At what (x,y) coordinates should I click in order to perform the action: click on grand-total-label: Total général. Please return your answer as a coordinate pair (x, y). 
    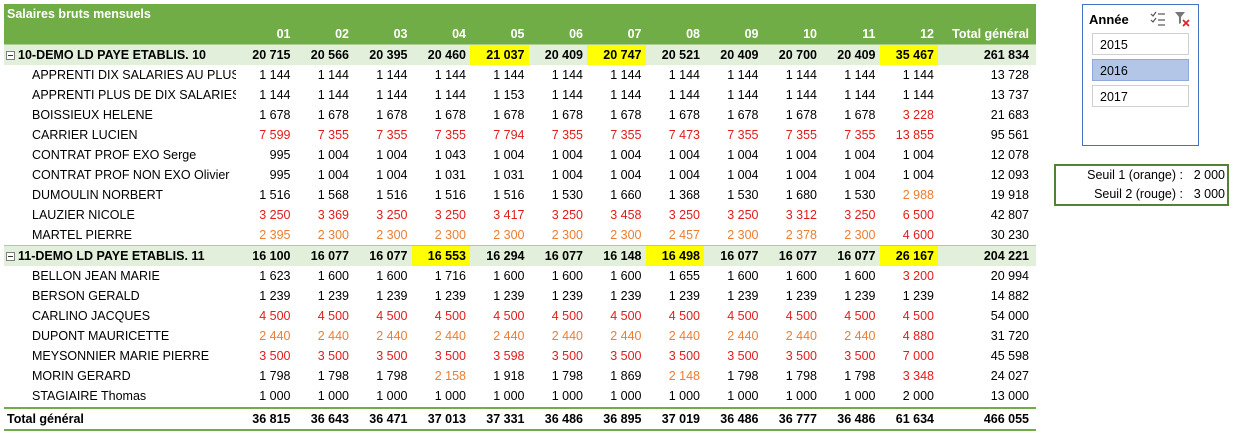
    Looking at the image, I should click on (45, 419).